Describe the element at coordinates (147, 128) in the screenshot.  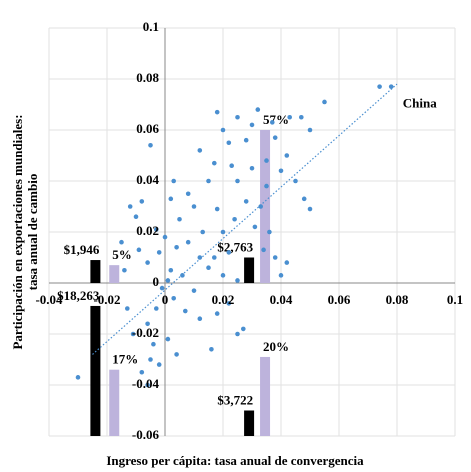
I see `y-tick-label: 0.06` at that location.